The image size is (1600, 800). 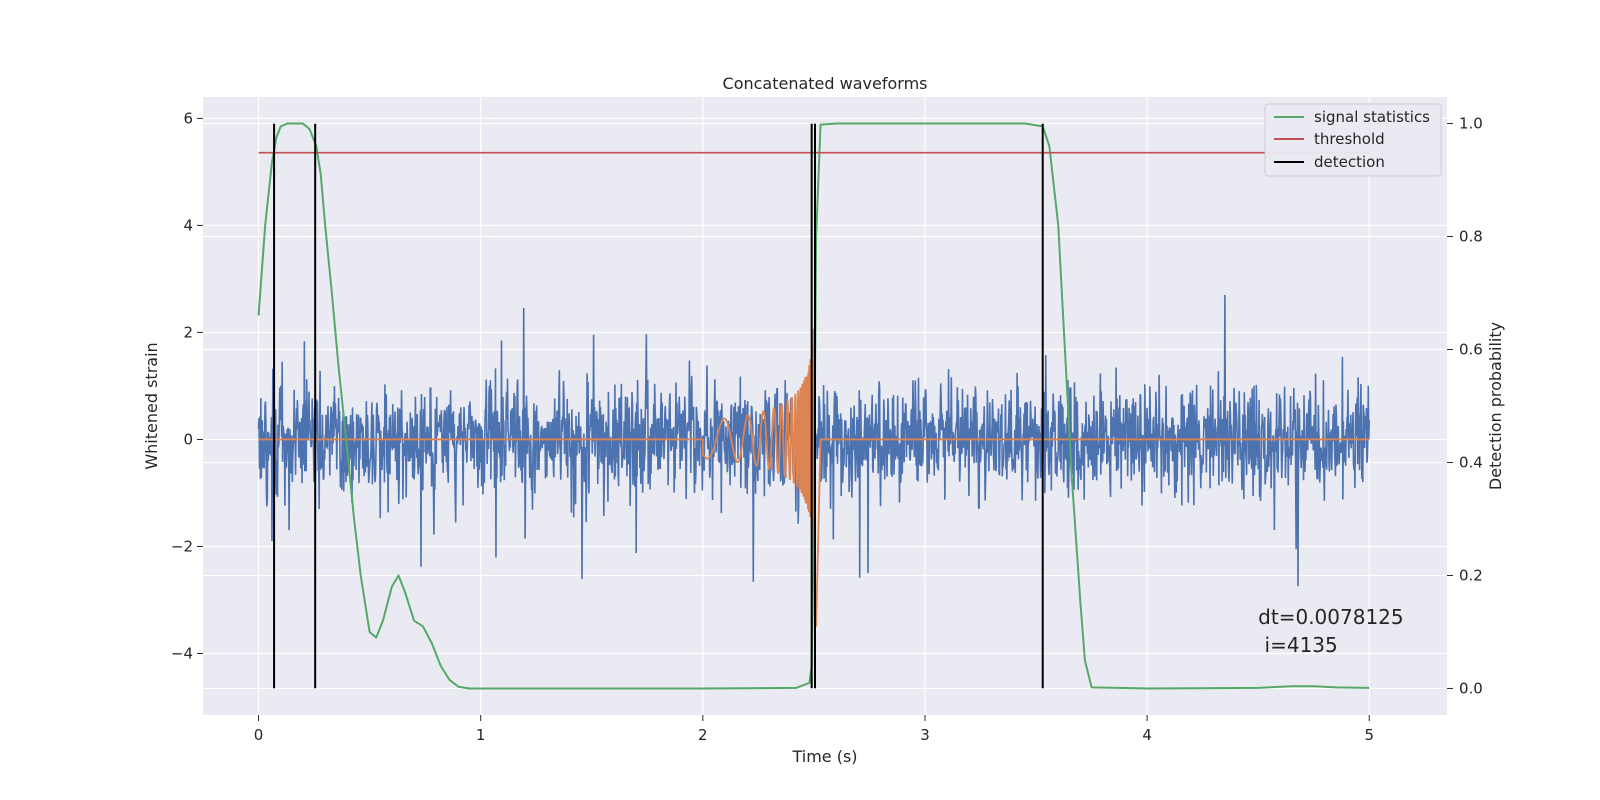 I want to click on legend: signal statistics threshold detection, so click(x=1353, y=140).